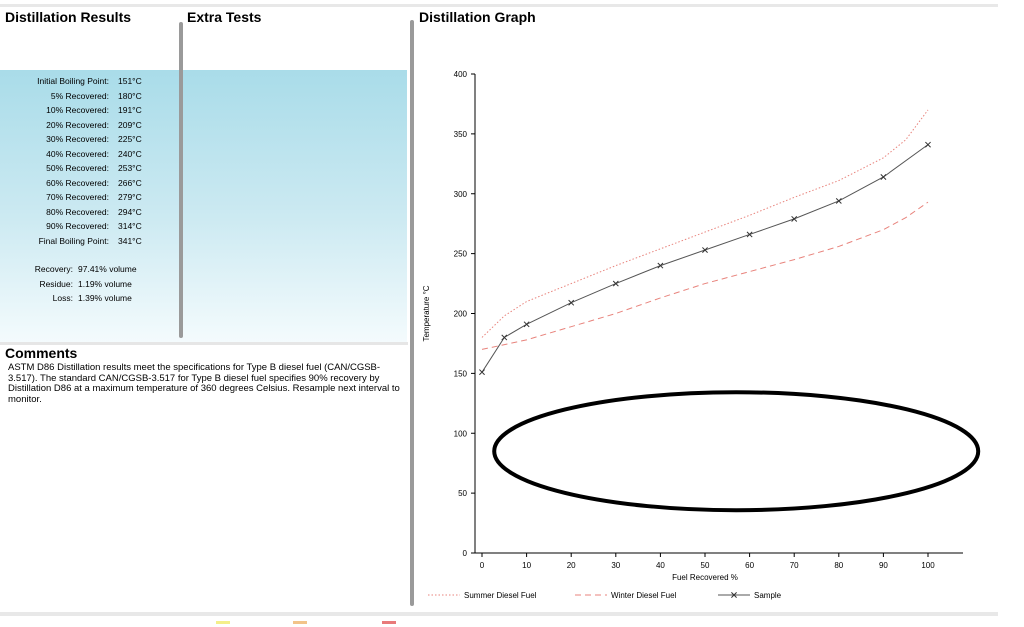  What do you see at coordinates (53, 269) in the screenshot?
I see `summary-label: Recovery:` at bounding box center [53, 269].